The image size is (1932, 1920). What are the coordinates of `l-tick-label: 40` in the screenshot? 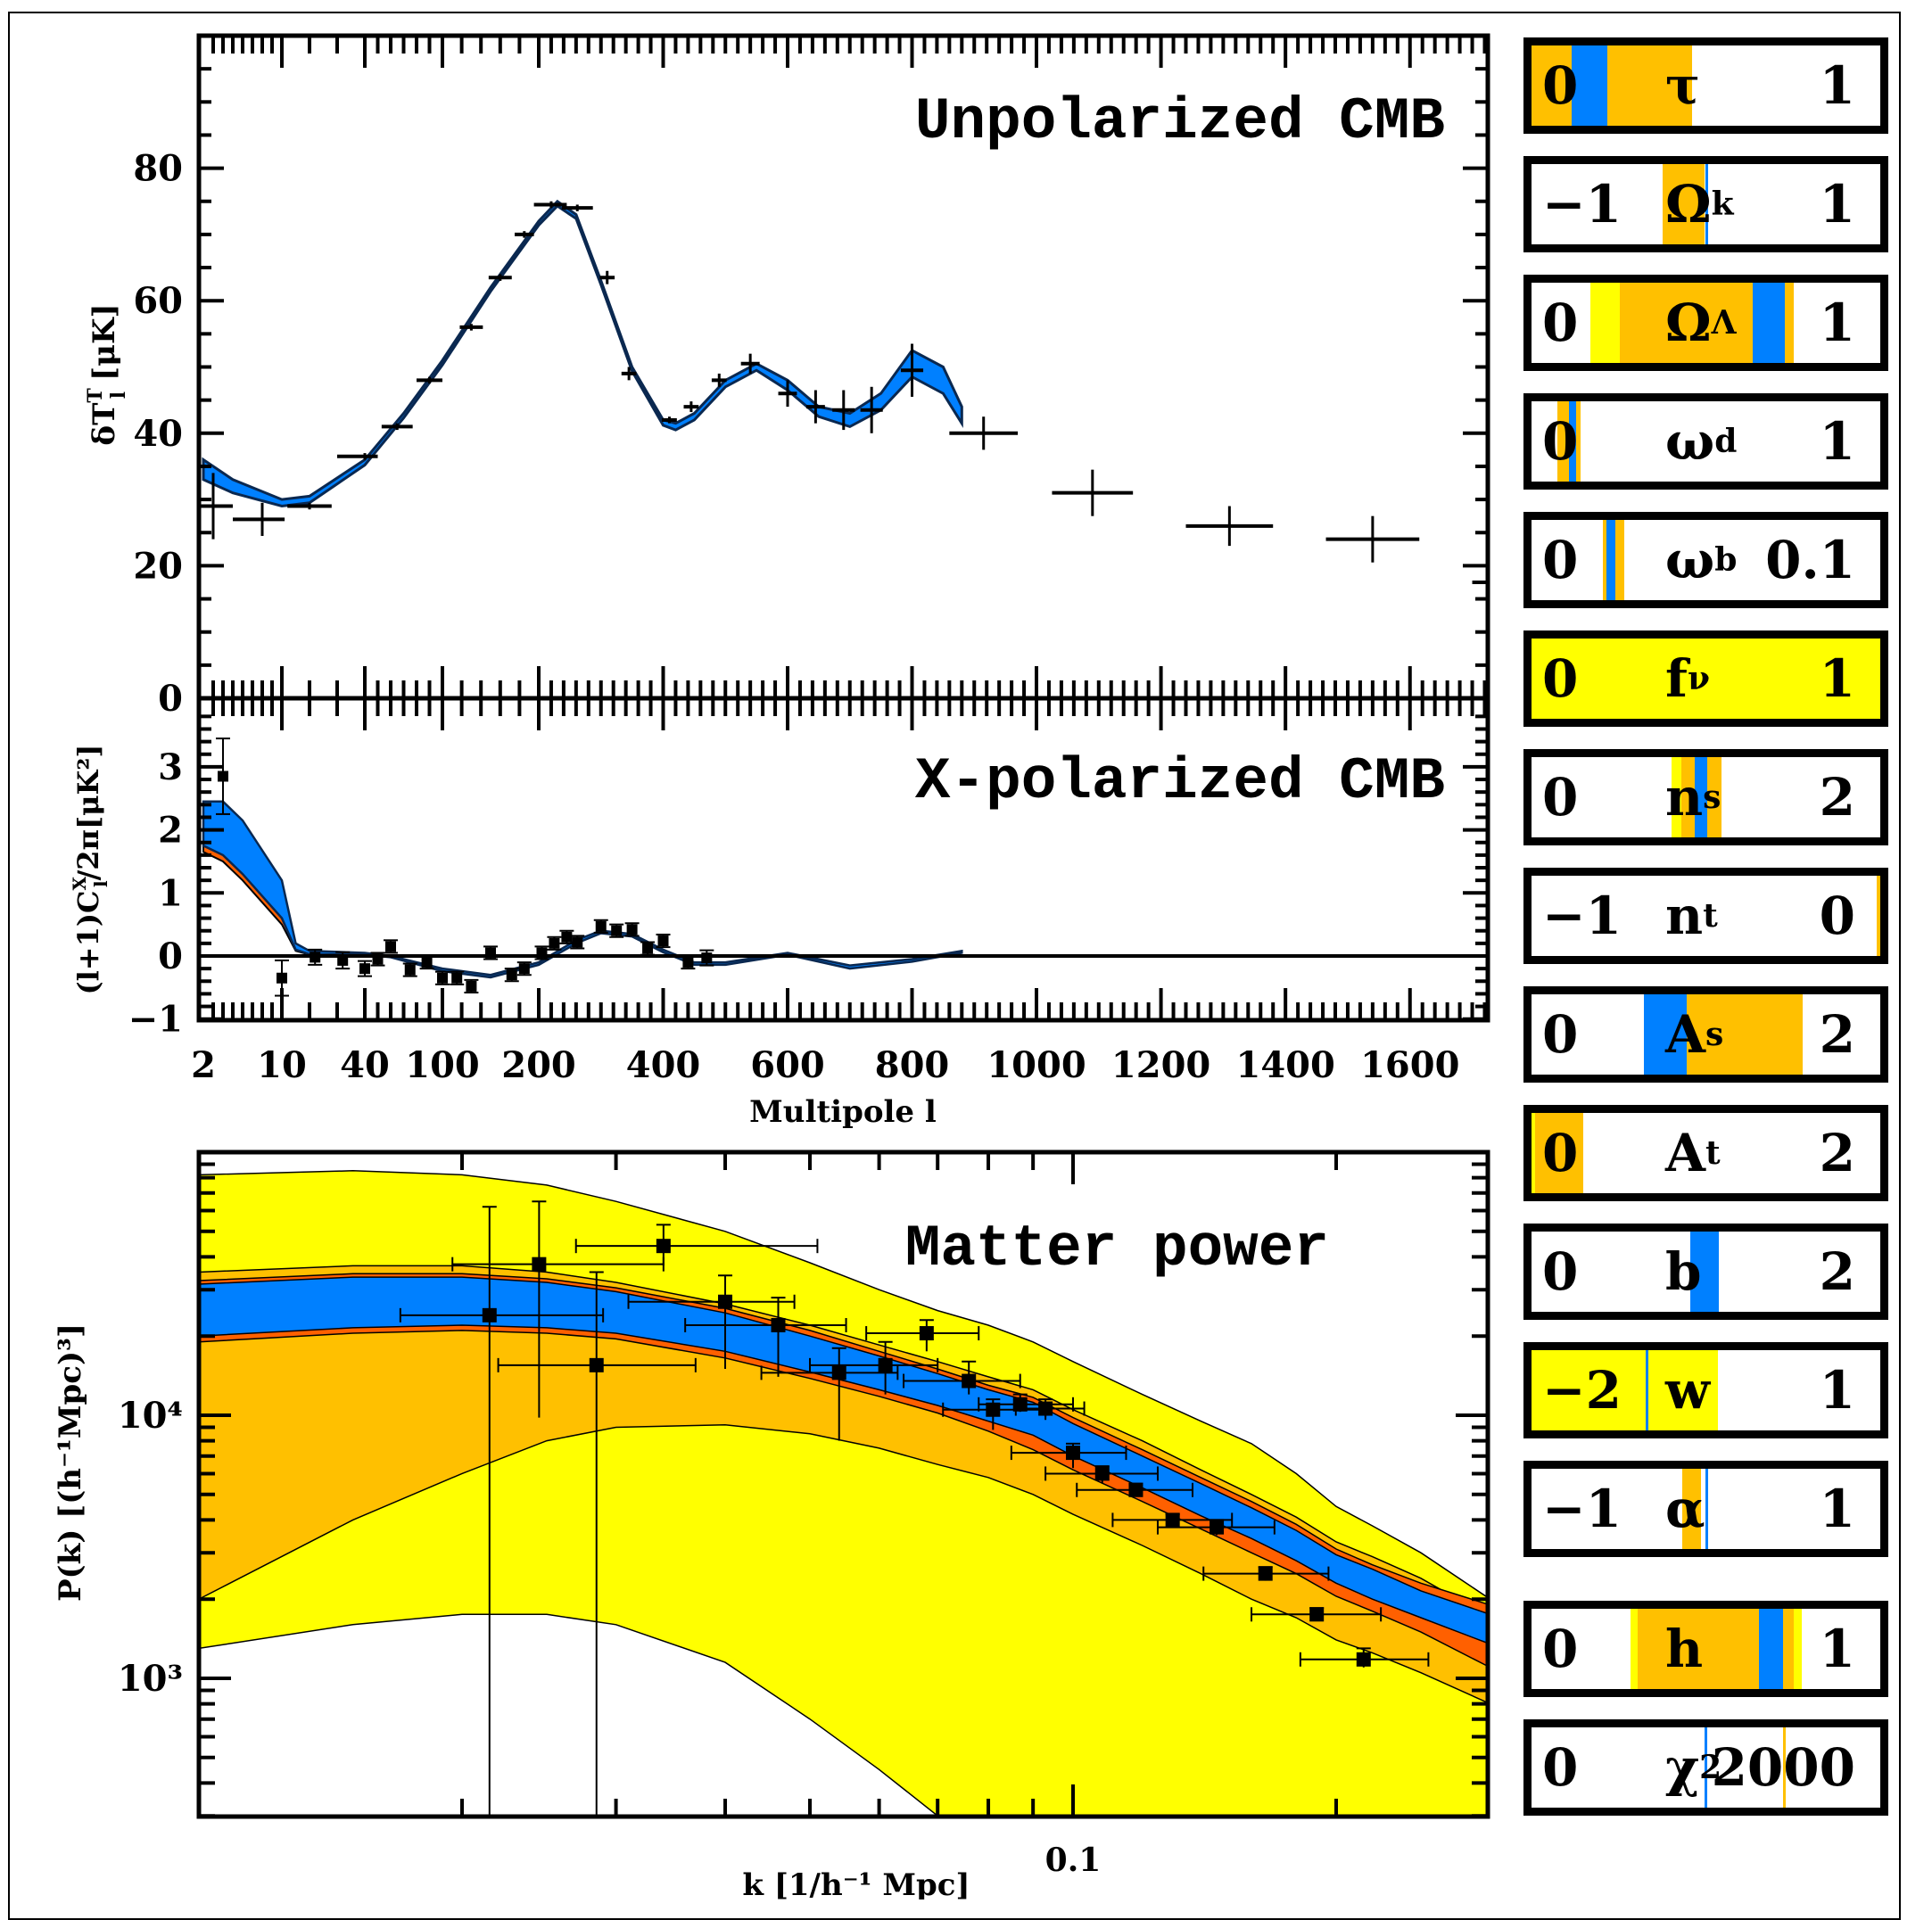 It's located at (365, 1065).